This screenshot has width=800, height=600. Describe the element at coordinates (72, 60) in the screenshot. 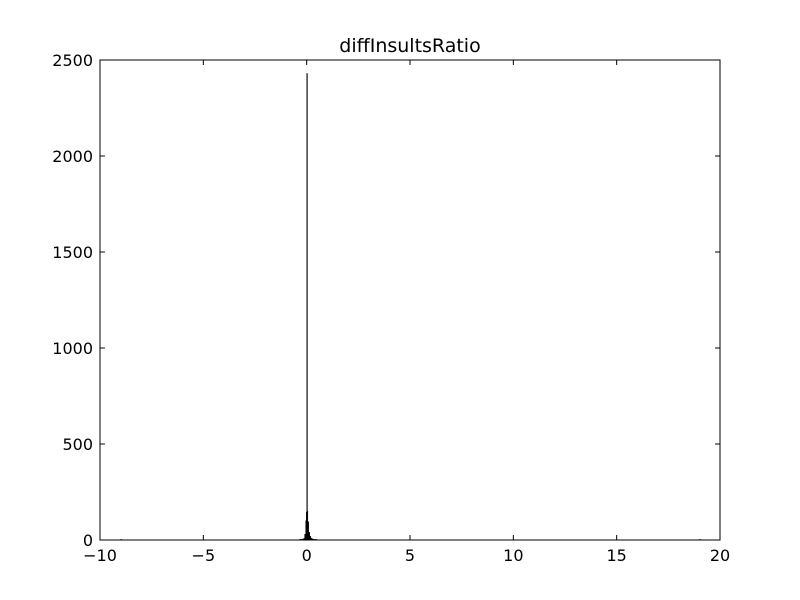

I see `y-tick-label: 2500` at that location.